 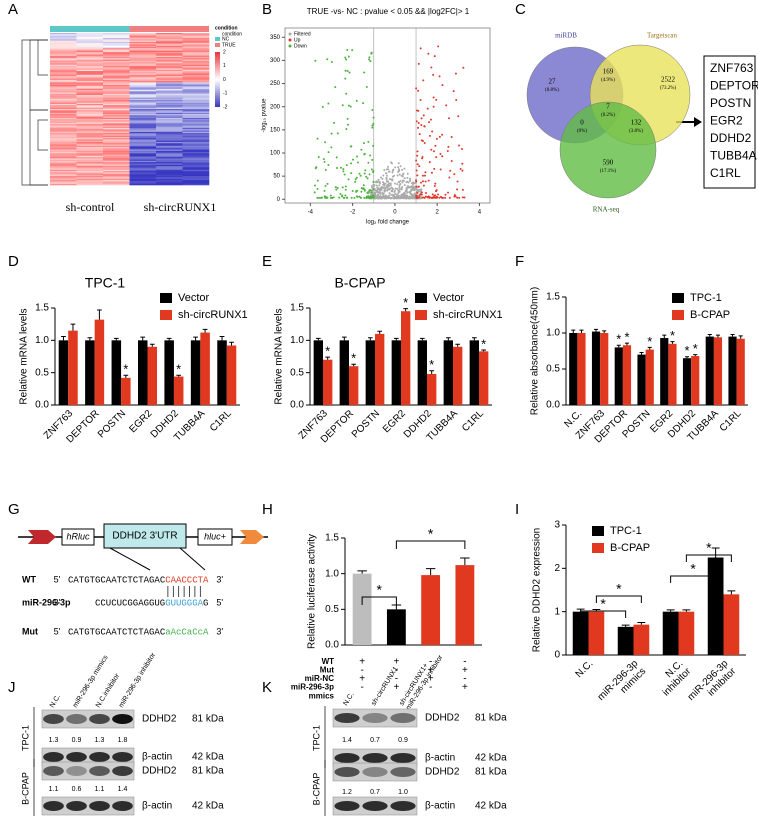 I want to click on panel-letter: F, so click(x=519, y=261).